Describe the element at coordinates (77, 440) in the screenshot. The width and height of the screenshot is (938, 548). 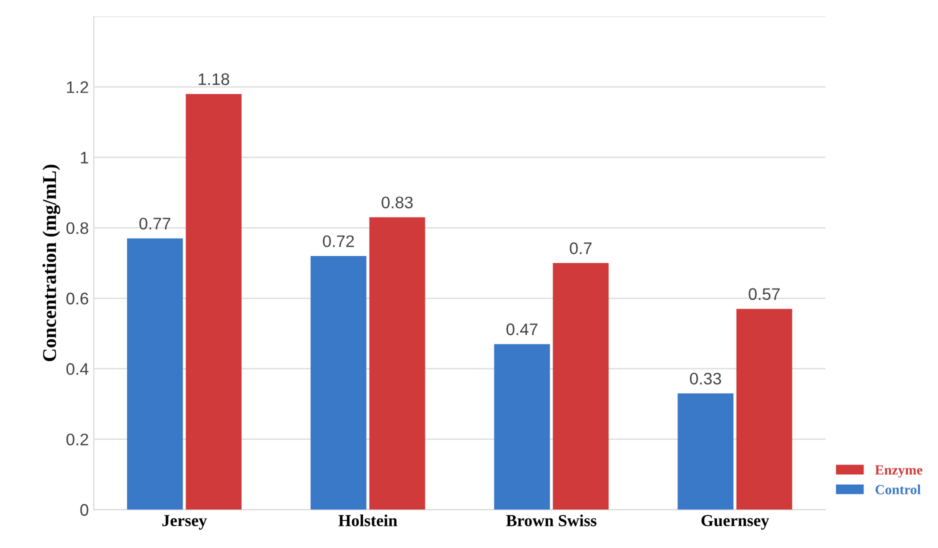
I see `y-tick-label: 0.2` at that location.